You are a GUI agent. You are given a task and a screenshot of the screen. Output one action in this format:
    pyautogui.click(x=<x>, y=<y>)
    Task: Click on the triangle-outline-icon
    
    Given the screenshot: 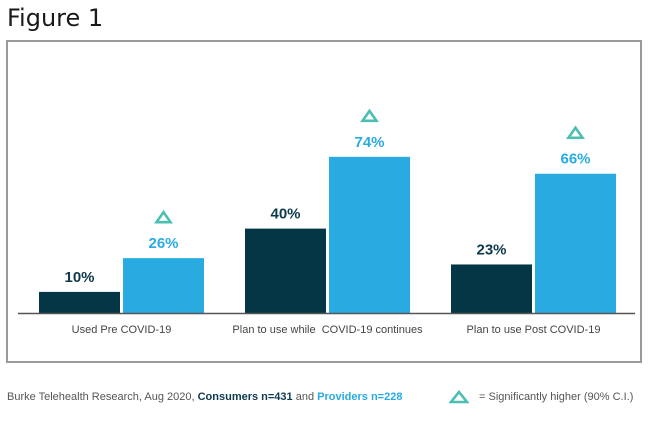 What is the action you would take?
    pyautogui.click(x=459, y=397)
    